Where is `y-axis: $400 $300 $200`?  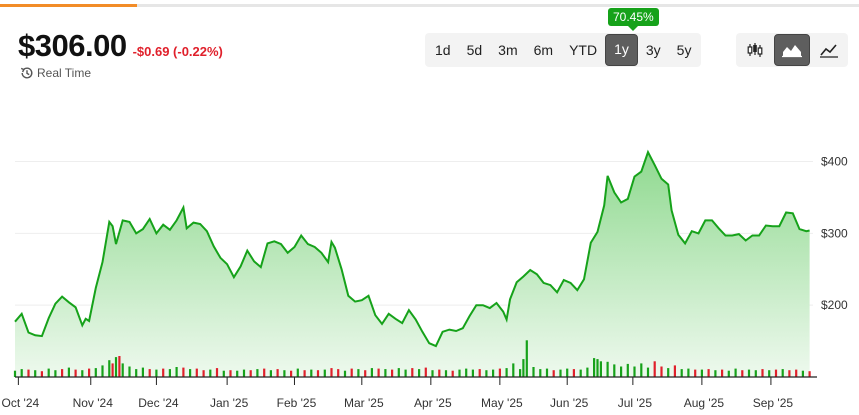 y-axis: $400 $300 $200 is located at coordinates (834, 234).